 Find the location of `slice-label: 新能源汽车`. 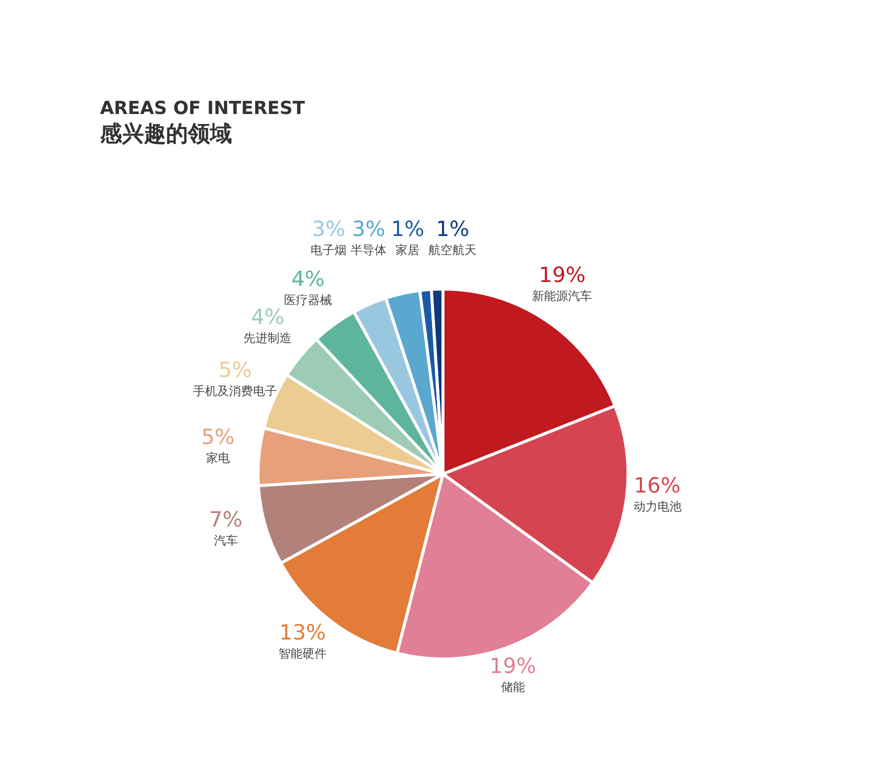

slice-label: 新能源汽车 is located at coordinates (562, 296).